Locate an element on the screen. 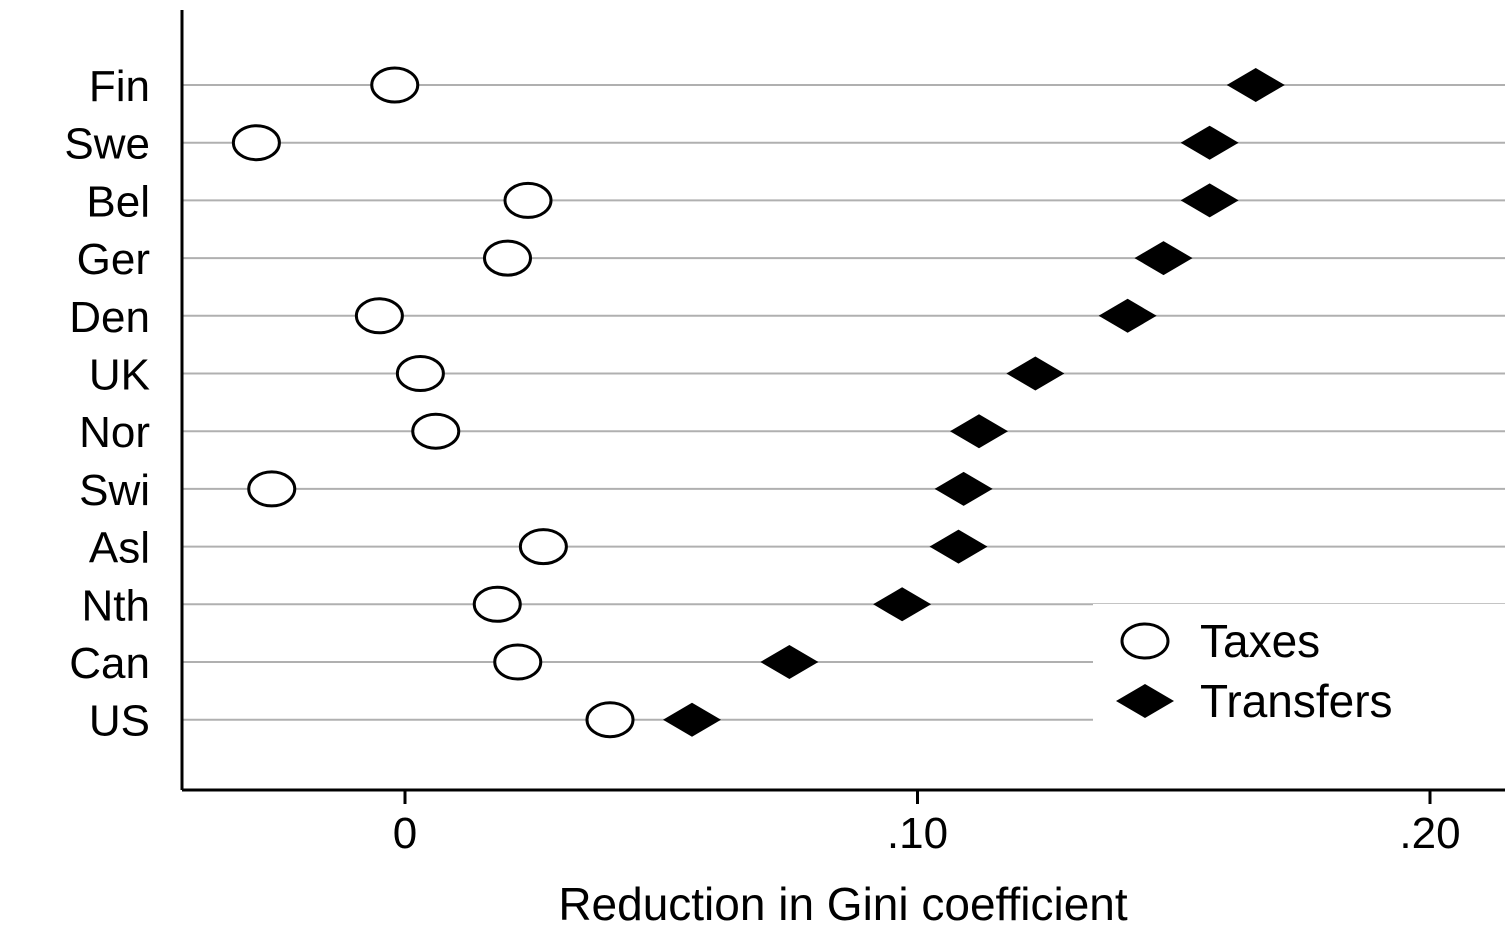  transfers-point-asl is located at coordinates (958, 546).